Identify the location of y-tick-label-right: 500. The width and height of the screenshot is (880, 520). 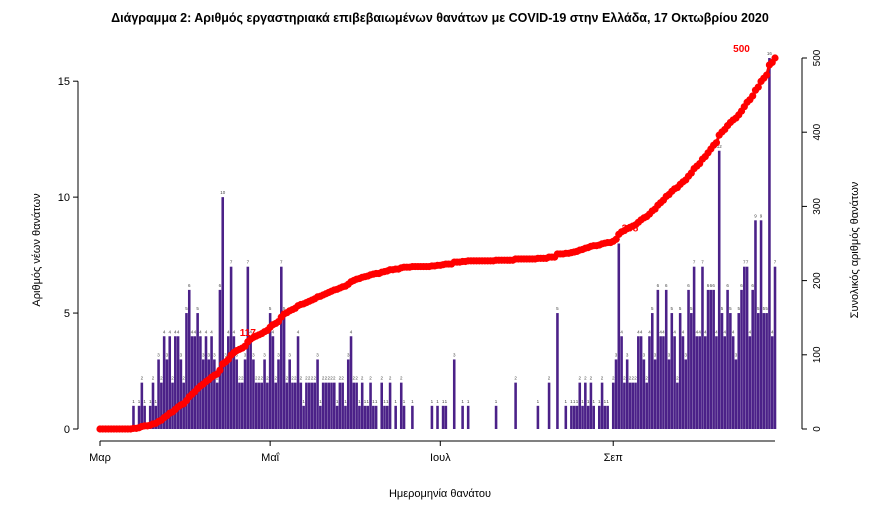
(817, 57).